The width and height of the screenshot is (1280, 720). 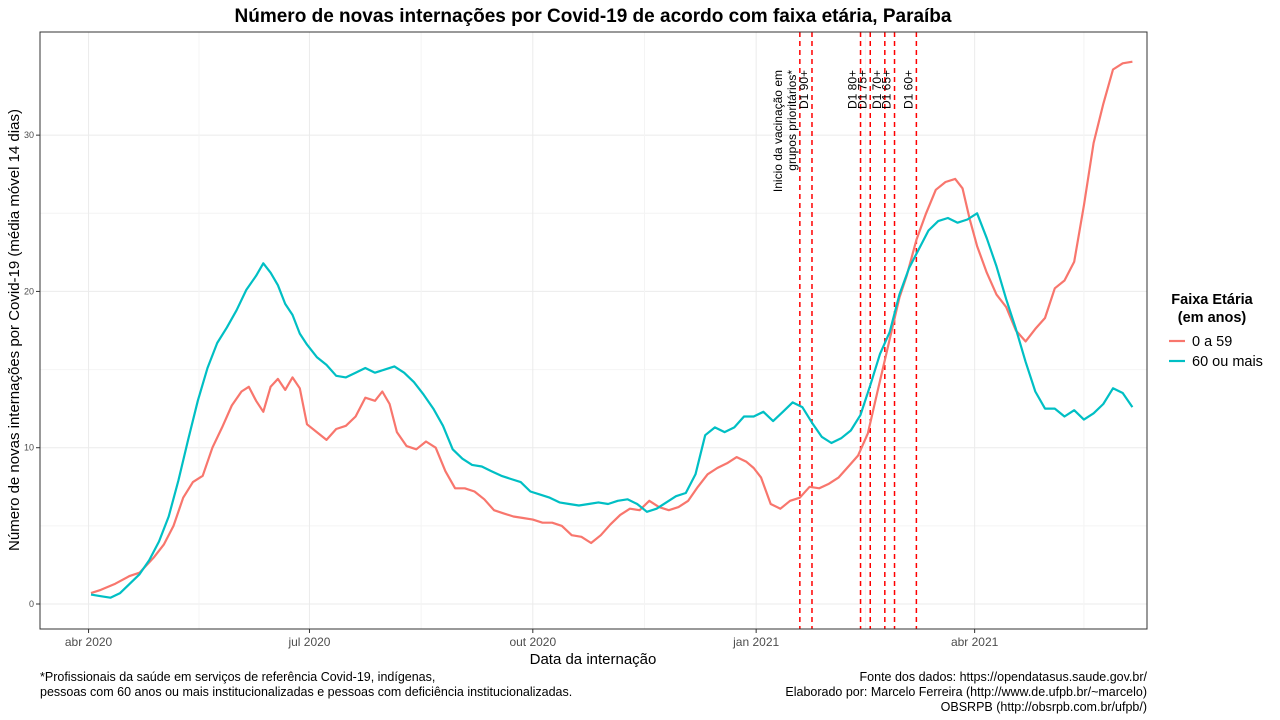 I want to click on vaccination-label: Inicio da vacinação em, so click(x=778, y=131).